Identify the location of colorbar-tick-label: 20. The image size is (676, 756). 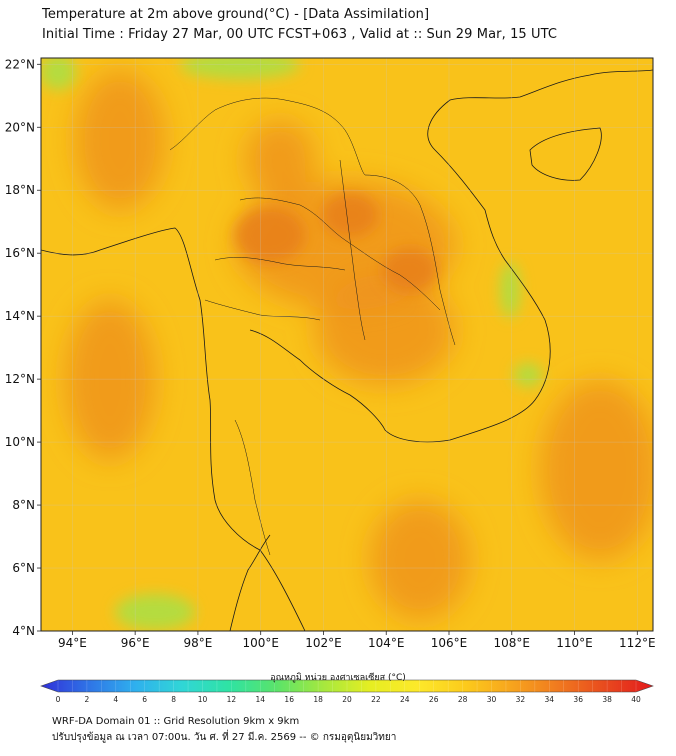
(347, 699).